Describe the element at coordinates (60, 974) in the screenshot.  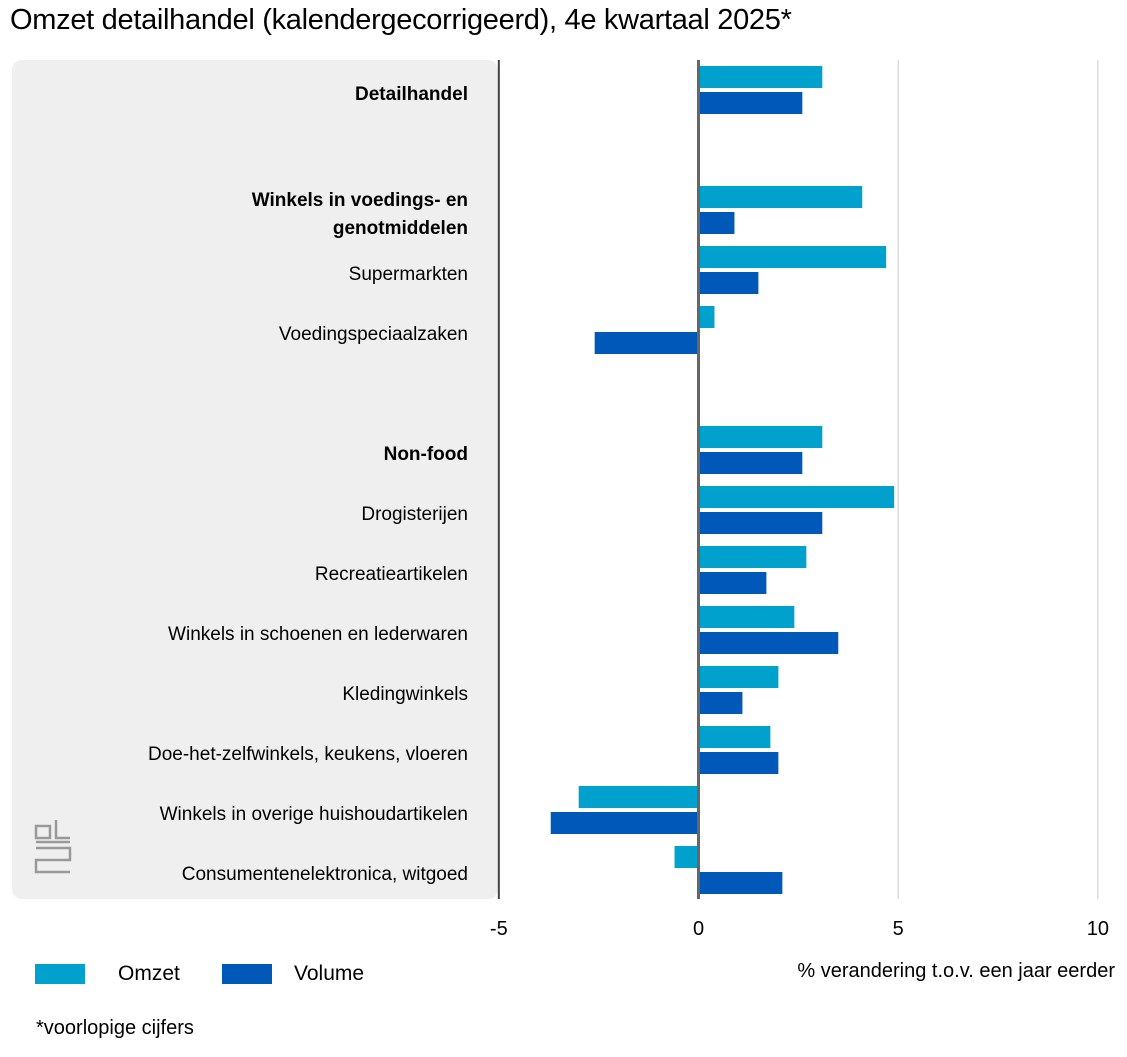
I see `legend-swatch-omzet` at that location.